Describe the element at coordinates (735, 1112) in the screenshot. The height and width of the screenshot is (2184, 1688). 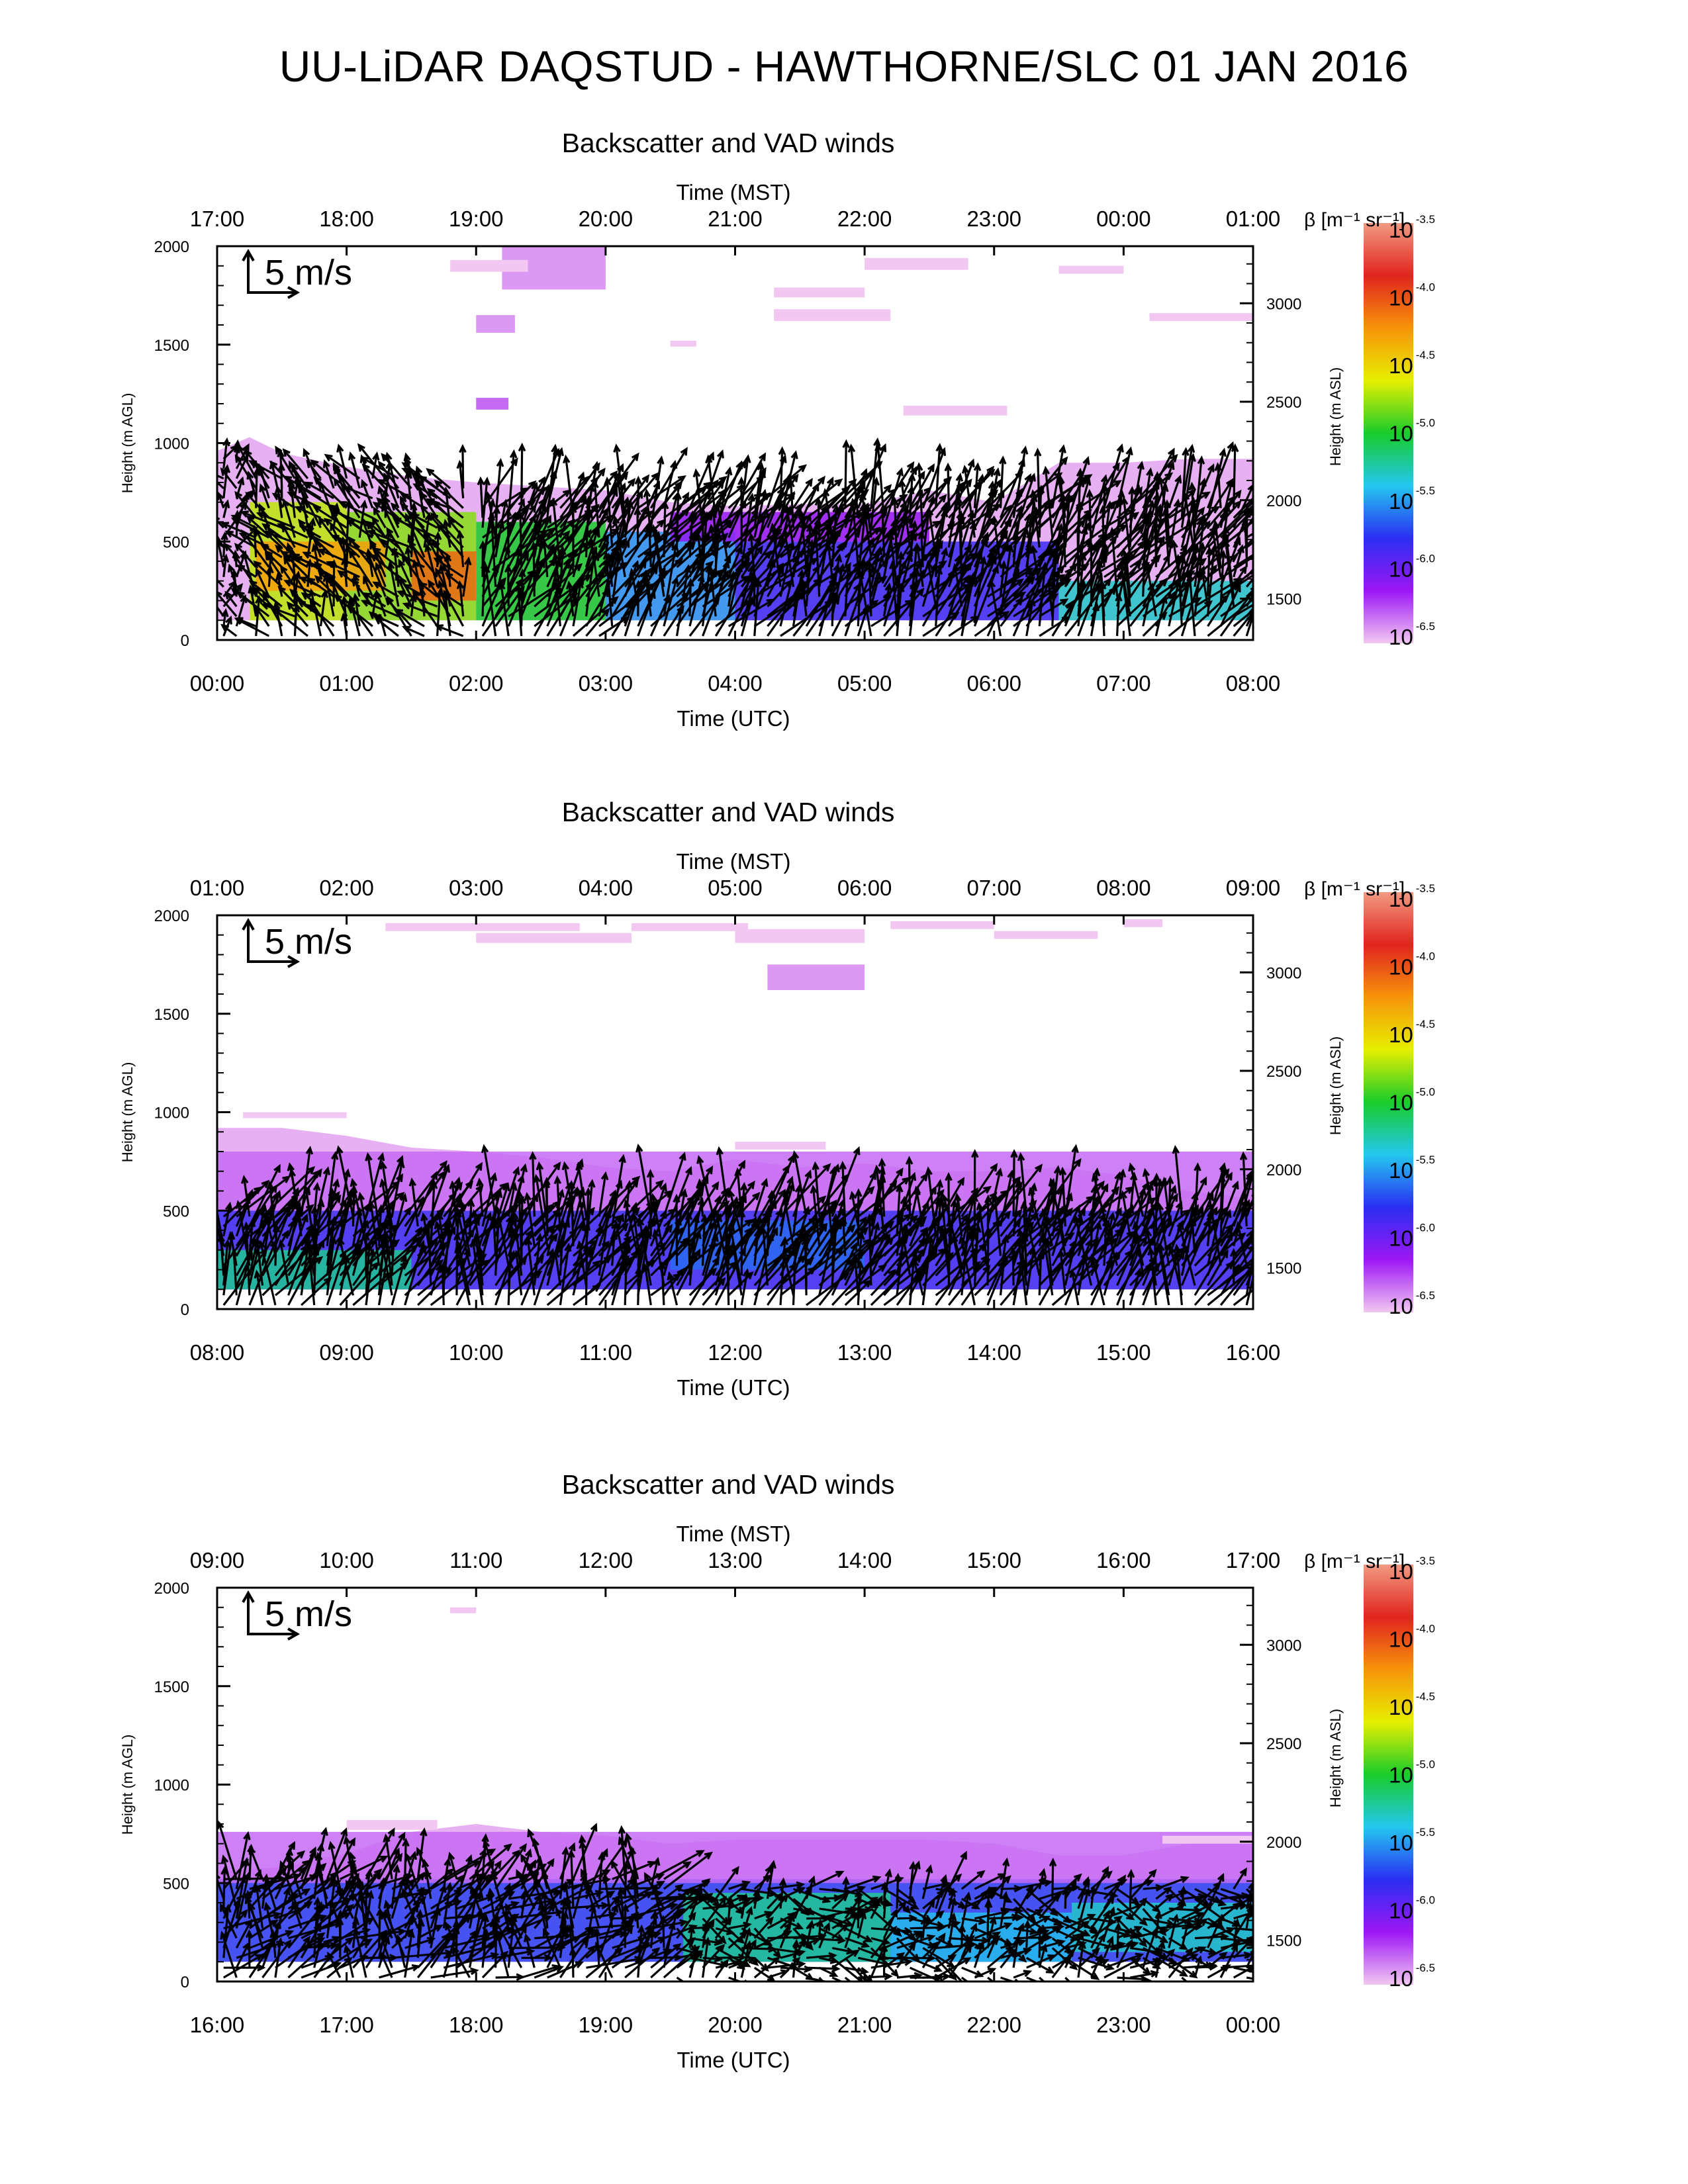
I see `plot-area` at that location.